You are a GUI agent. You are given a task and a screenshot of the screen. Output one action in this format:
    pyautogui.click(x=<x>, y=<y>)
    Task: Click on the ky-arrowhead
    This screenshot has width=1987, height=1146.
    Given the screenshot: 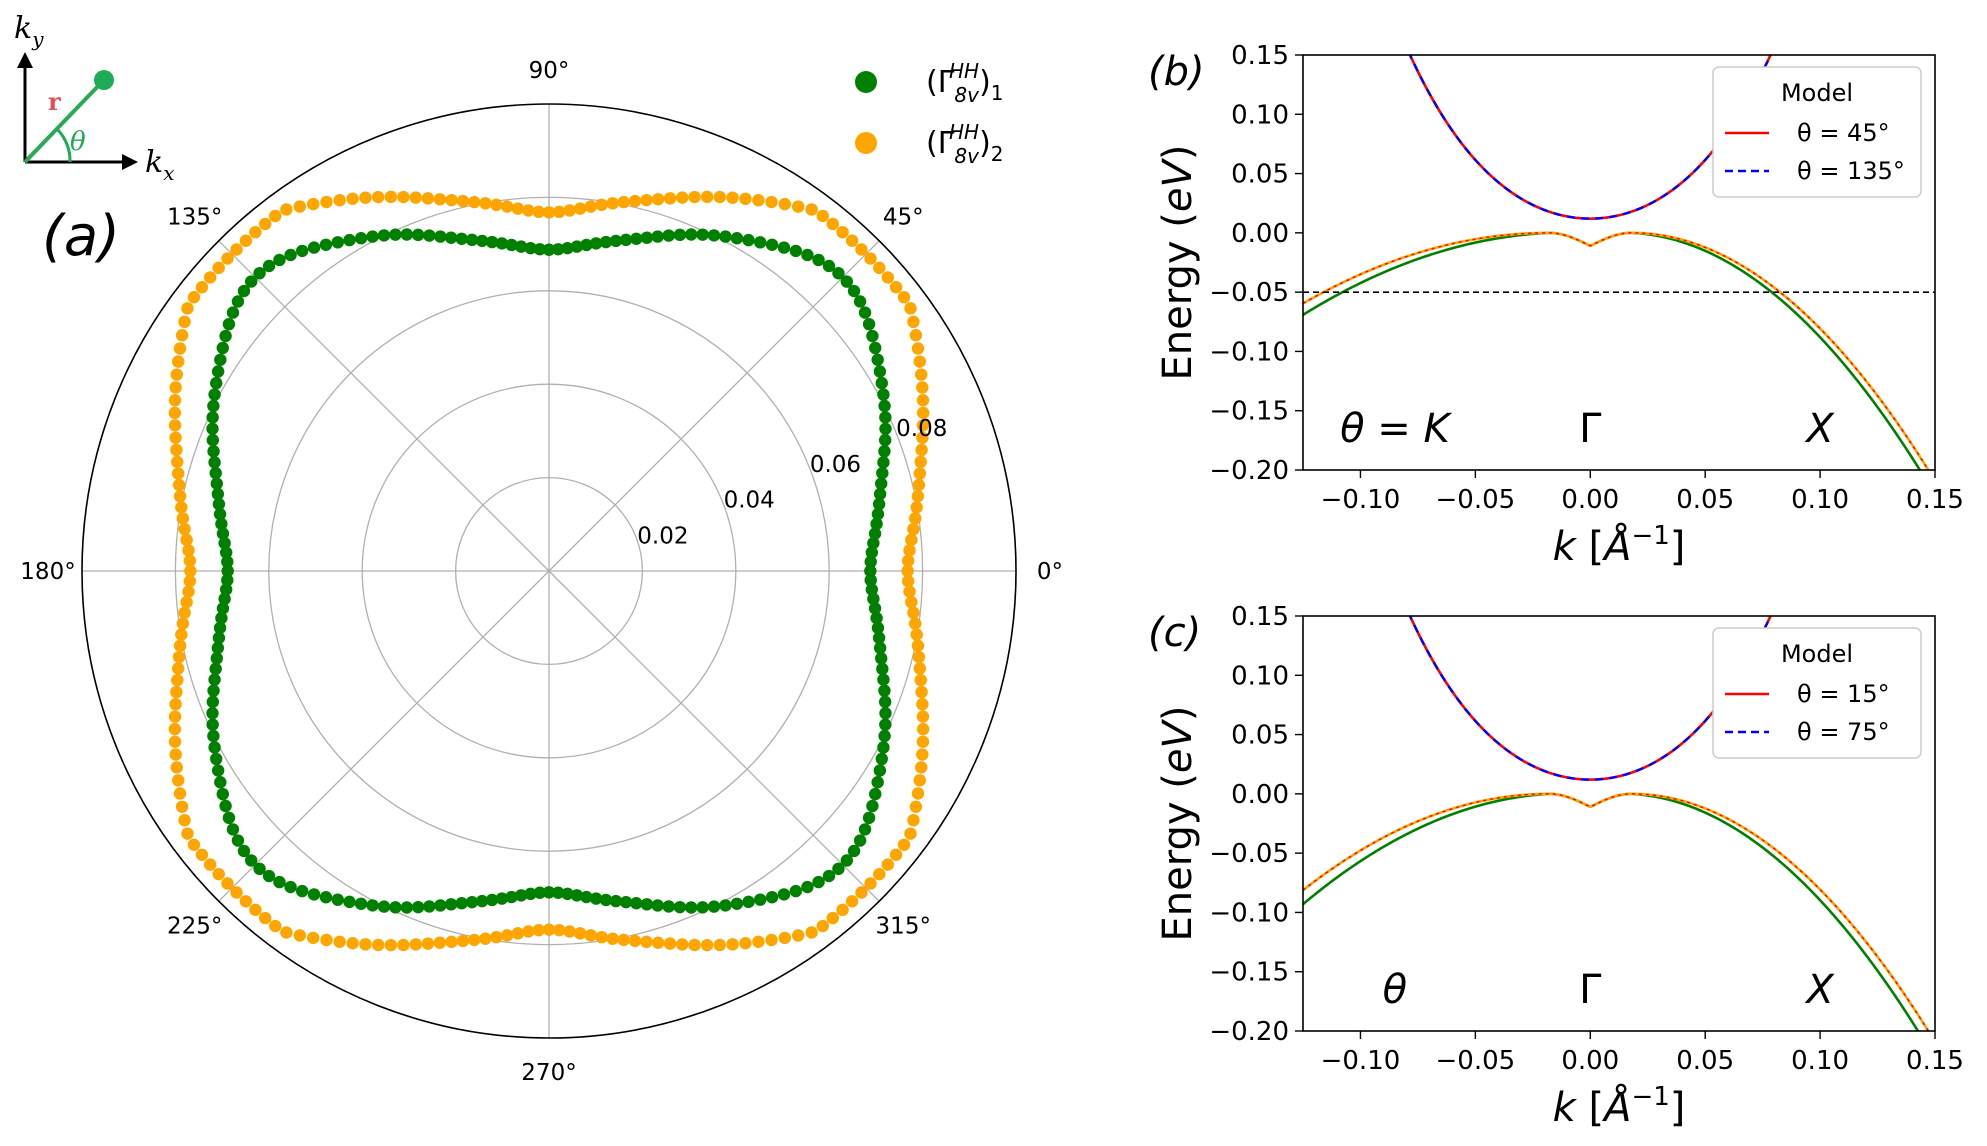 What is the action you would take?
    pyautogui.click(x=25, y=60)
    